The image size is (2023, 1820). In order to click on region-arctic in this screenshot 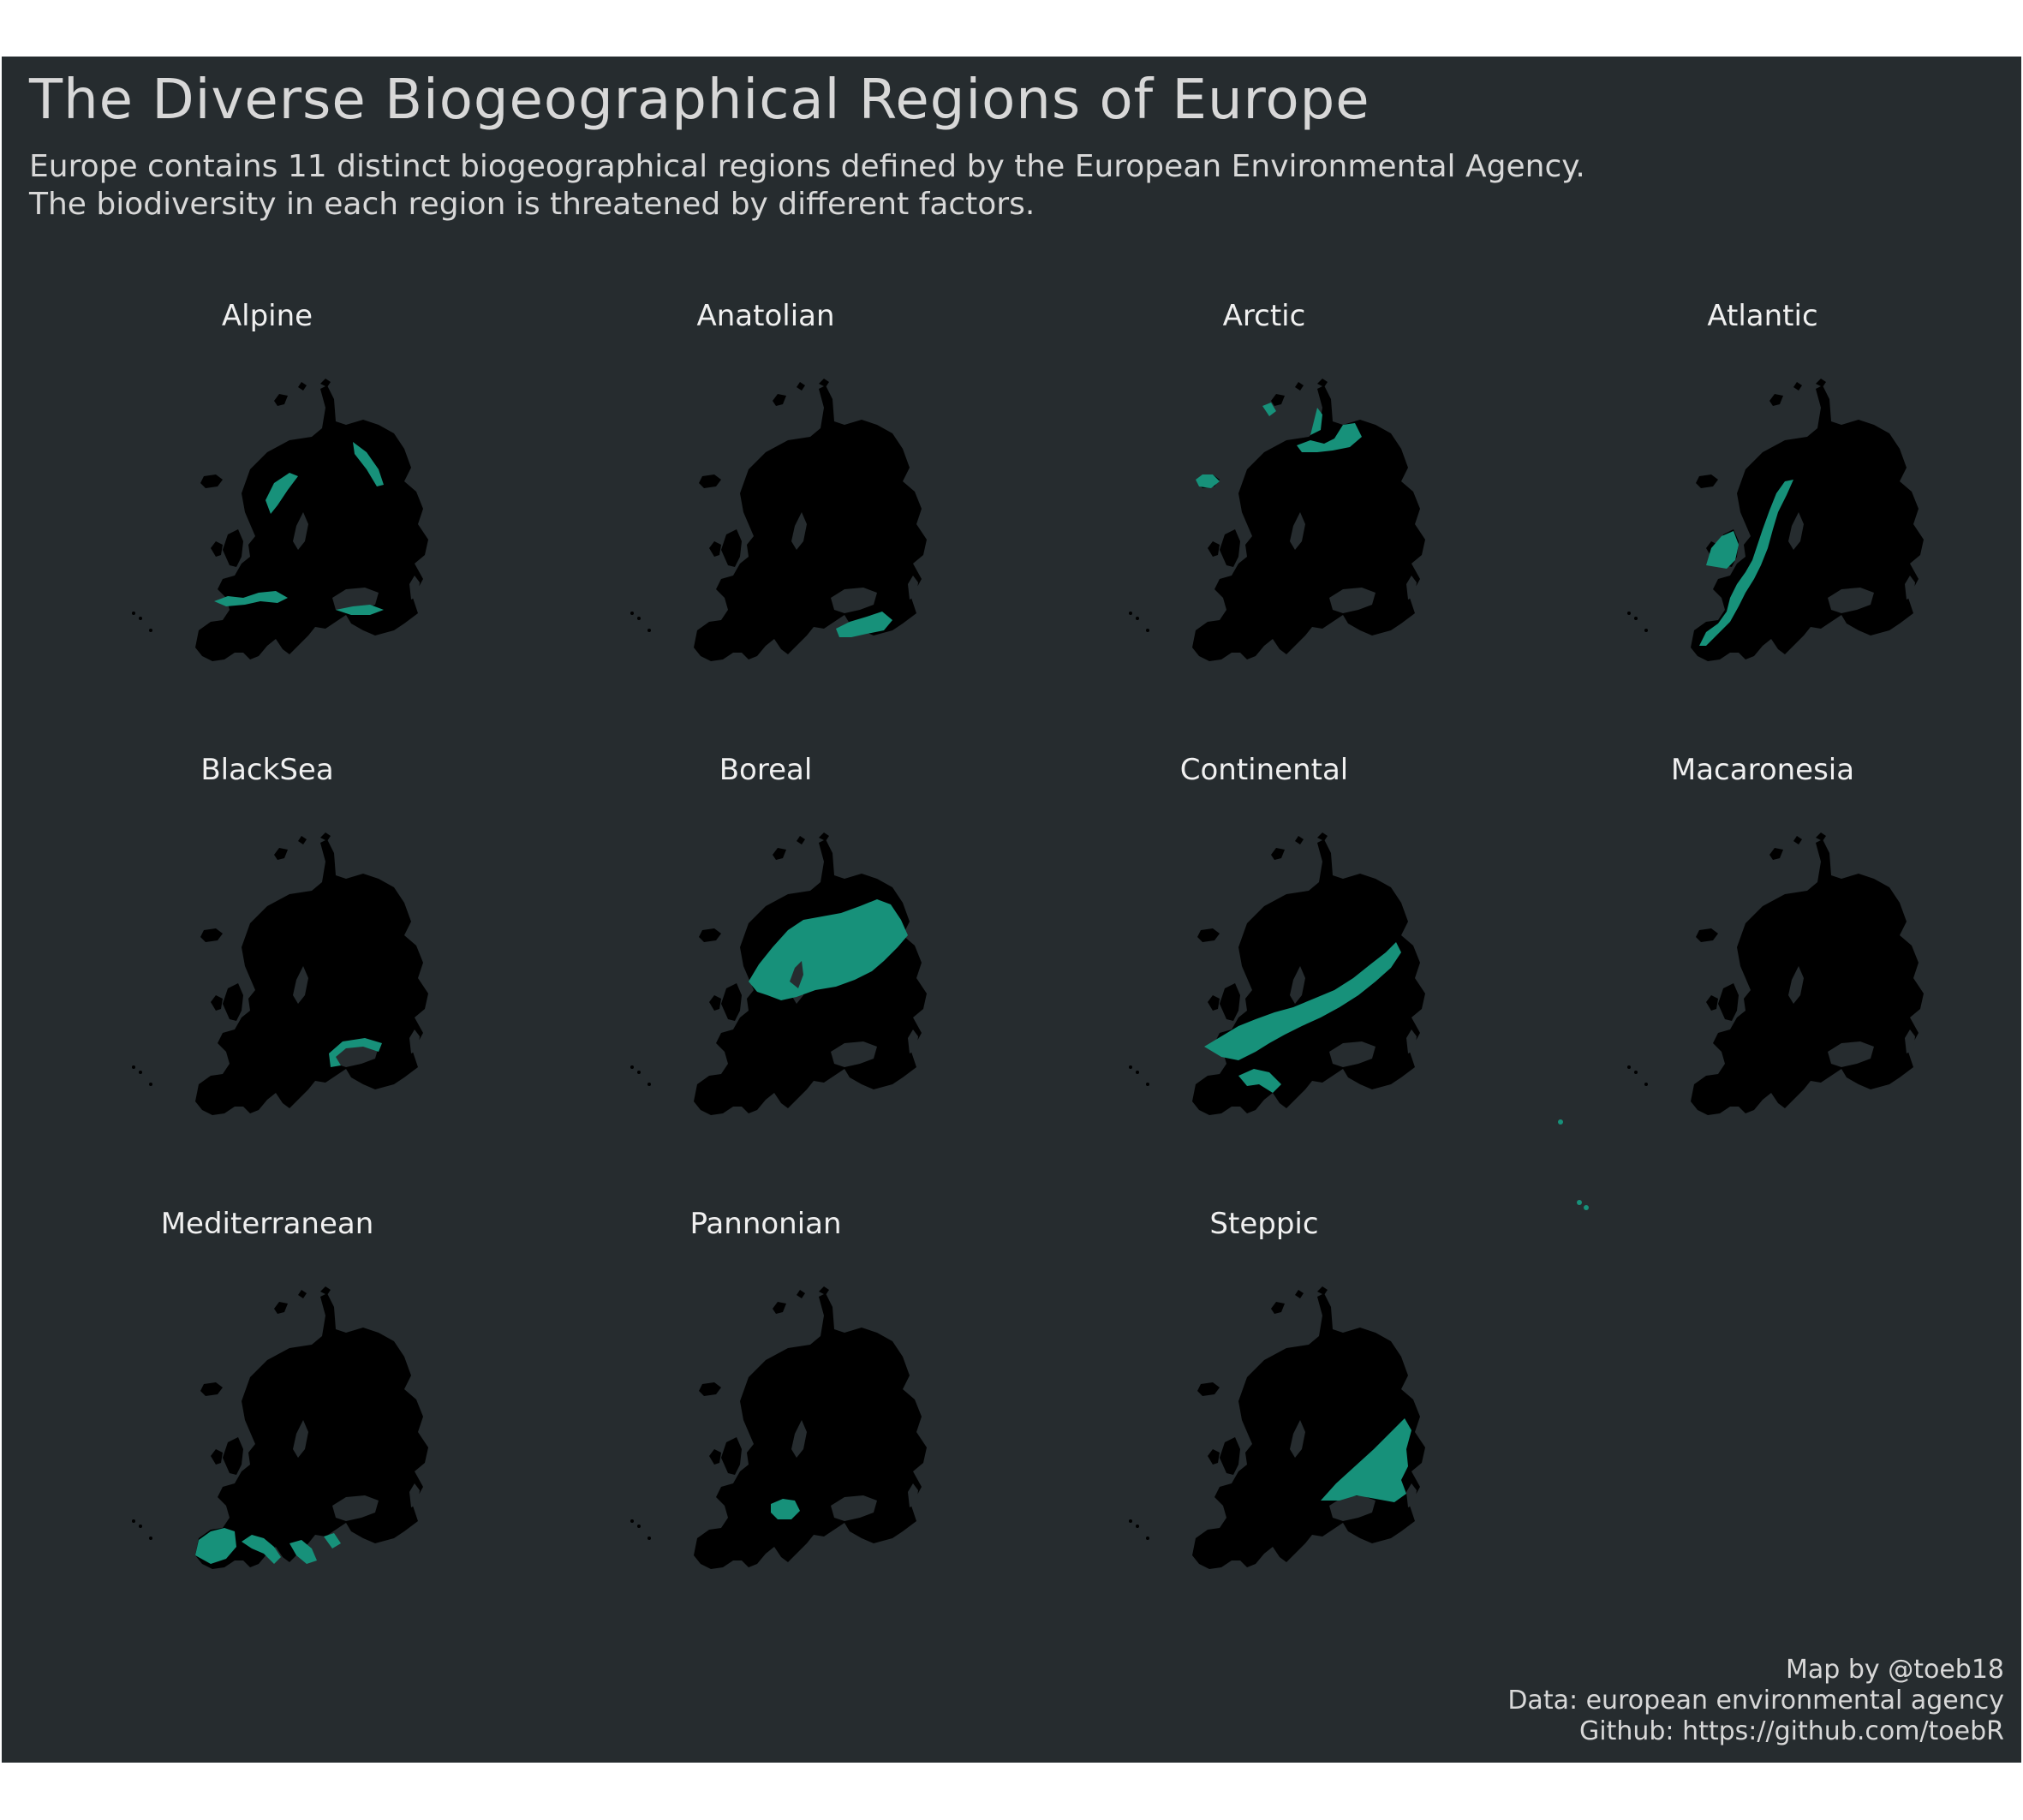, I will do `click(1279, 445)`.